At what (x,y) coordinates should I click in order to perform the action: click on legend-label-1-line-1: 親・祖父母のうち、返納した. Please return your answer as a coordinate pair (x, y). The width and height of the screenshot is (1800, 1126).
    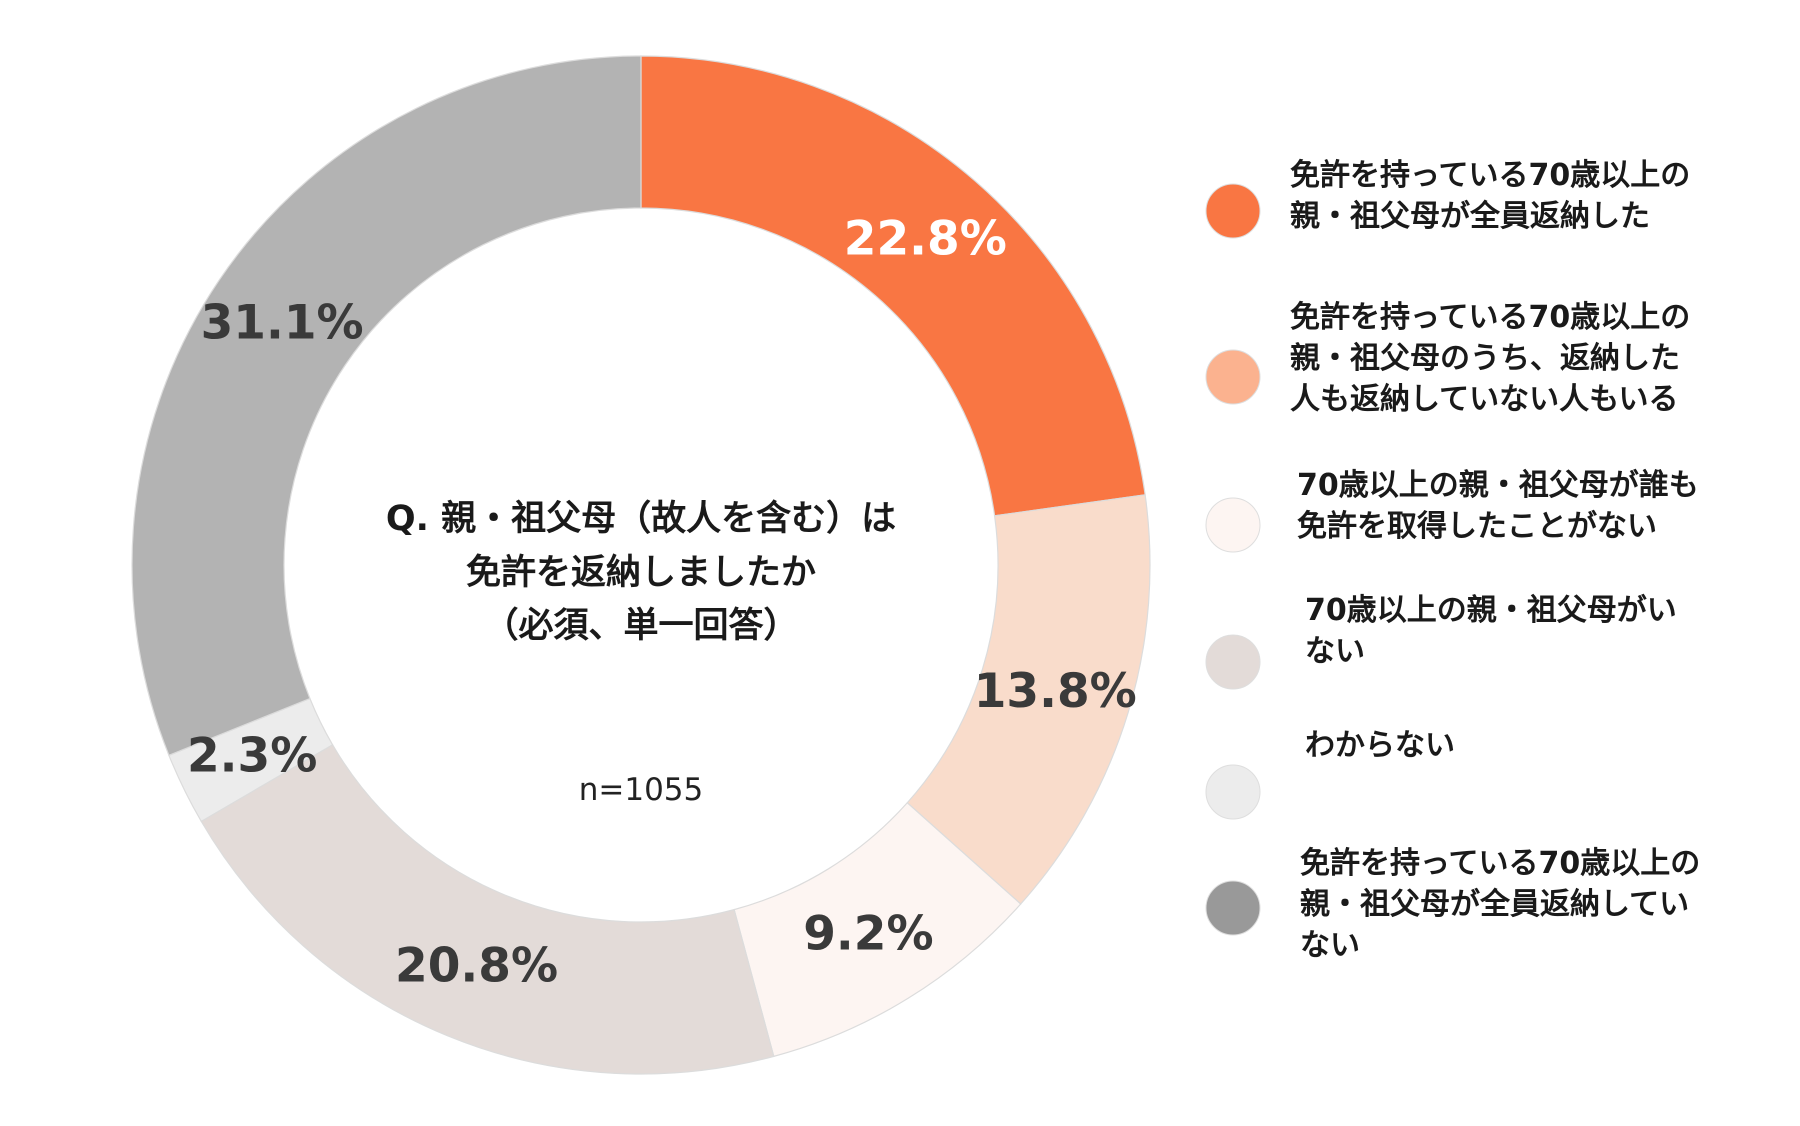
    Looking at the image, I should click on (1485, 358).